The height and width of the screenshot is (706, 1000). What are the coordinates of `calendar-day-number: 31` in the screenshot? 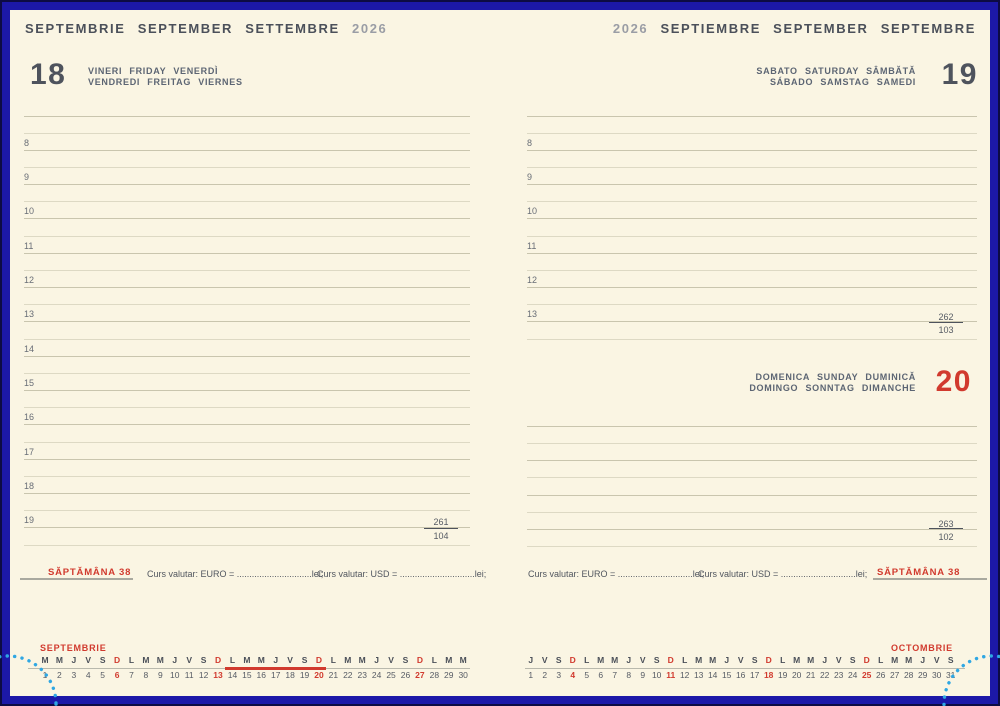 It's located at (950, 674).